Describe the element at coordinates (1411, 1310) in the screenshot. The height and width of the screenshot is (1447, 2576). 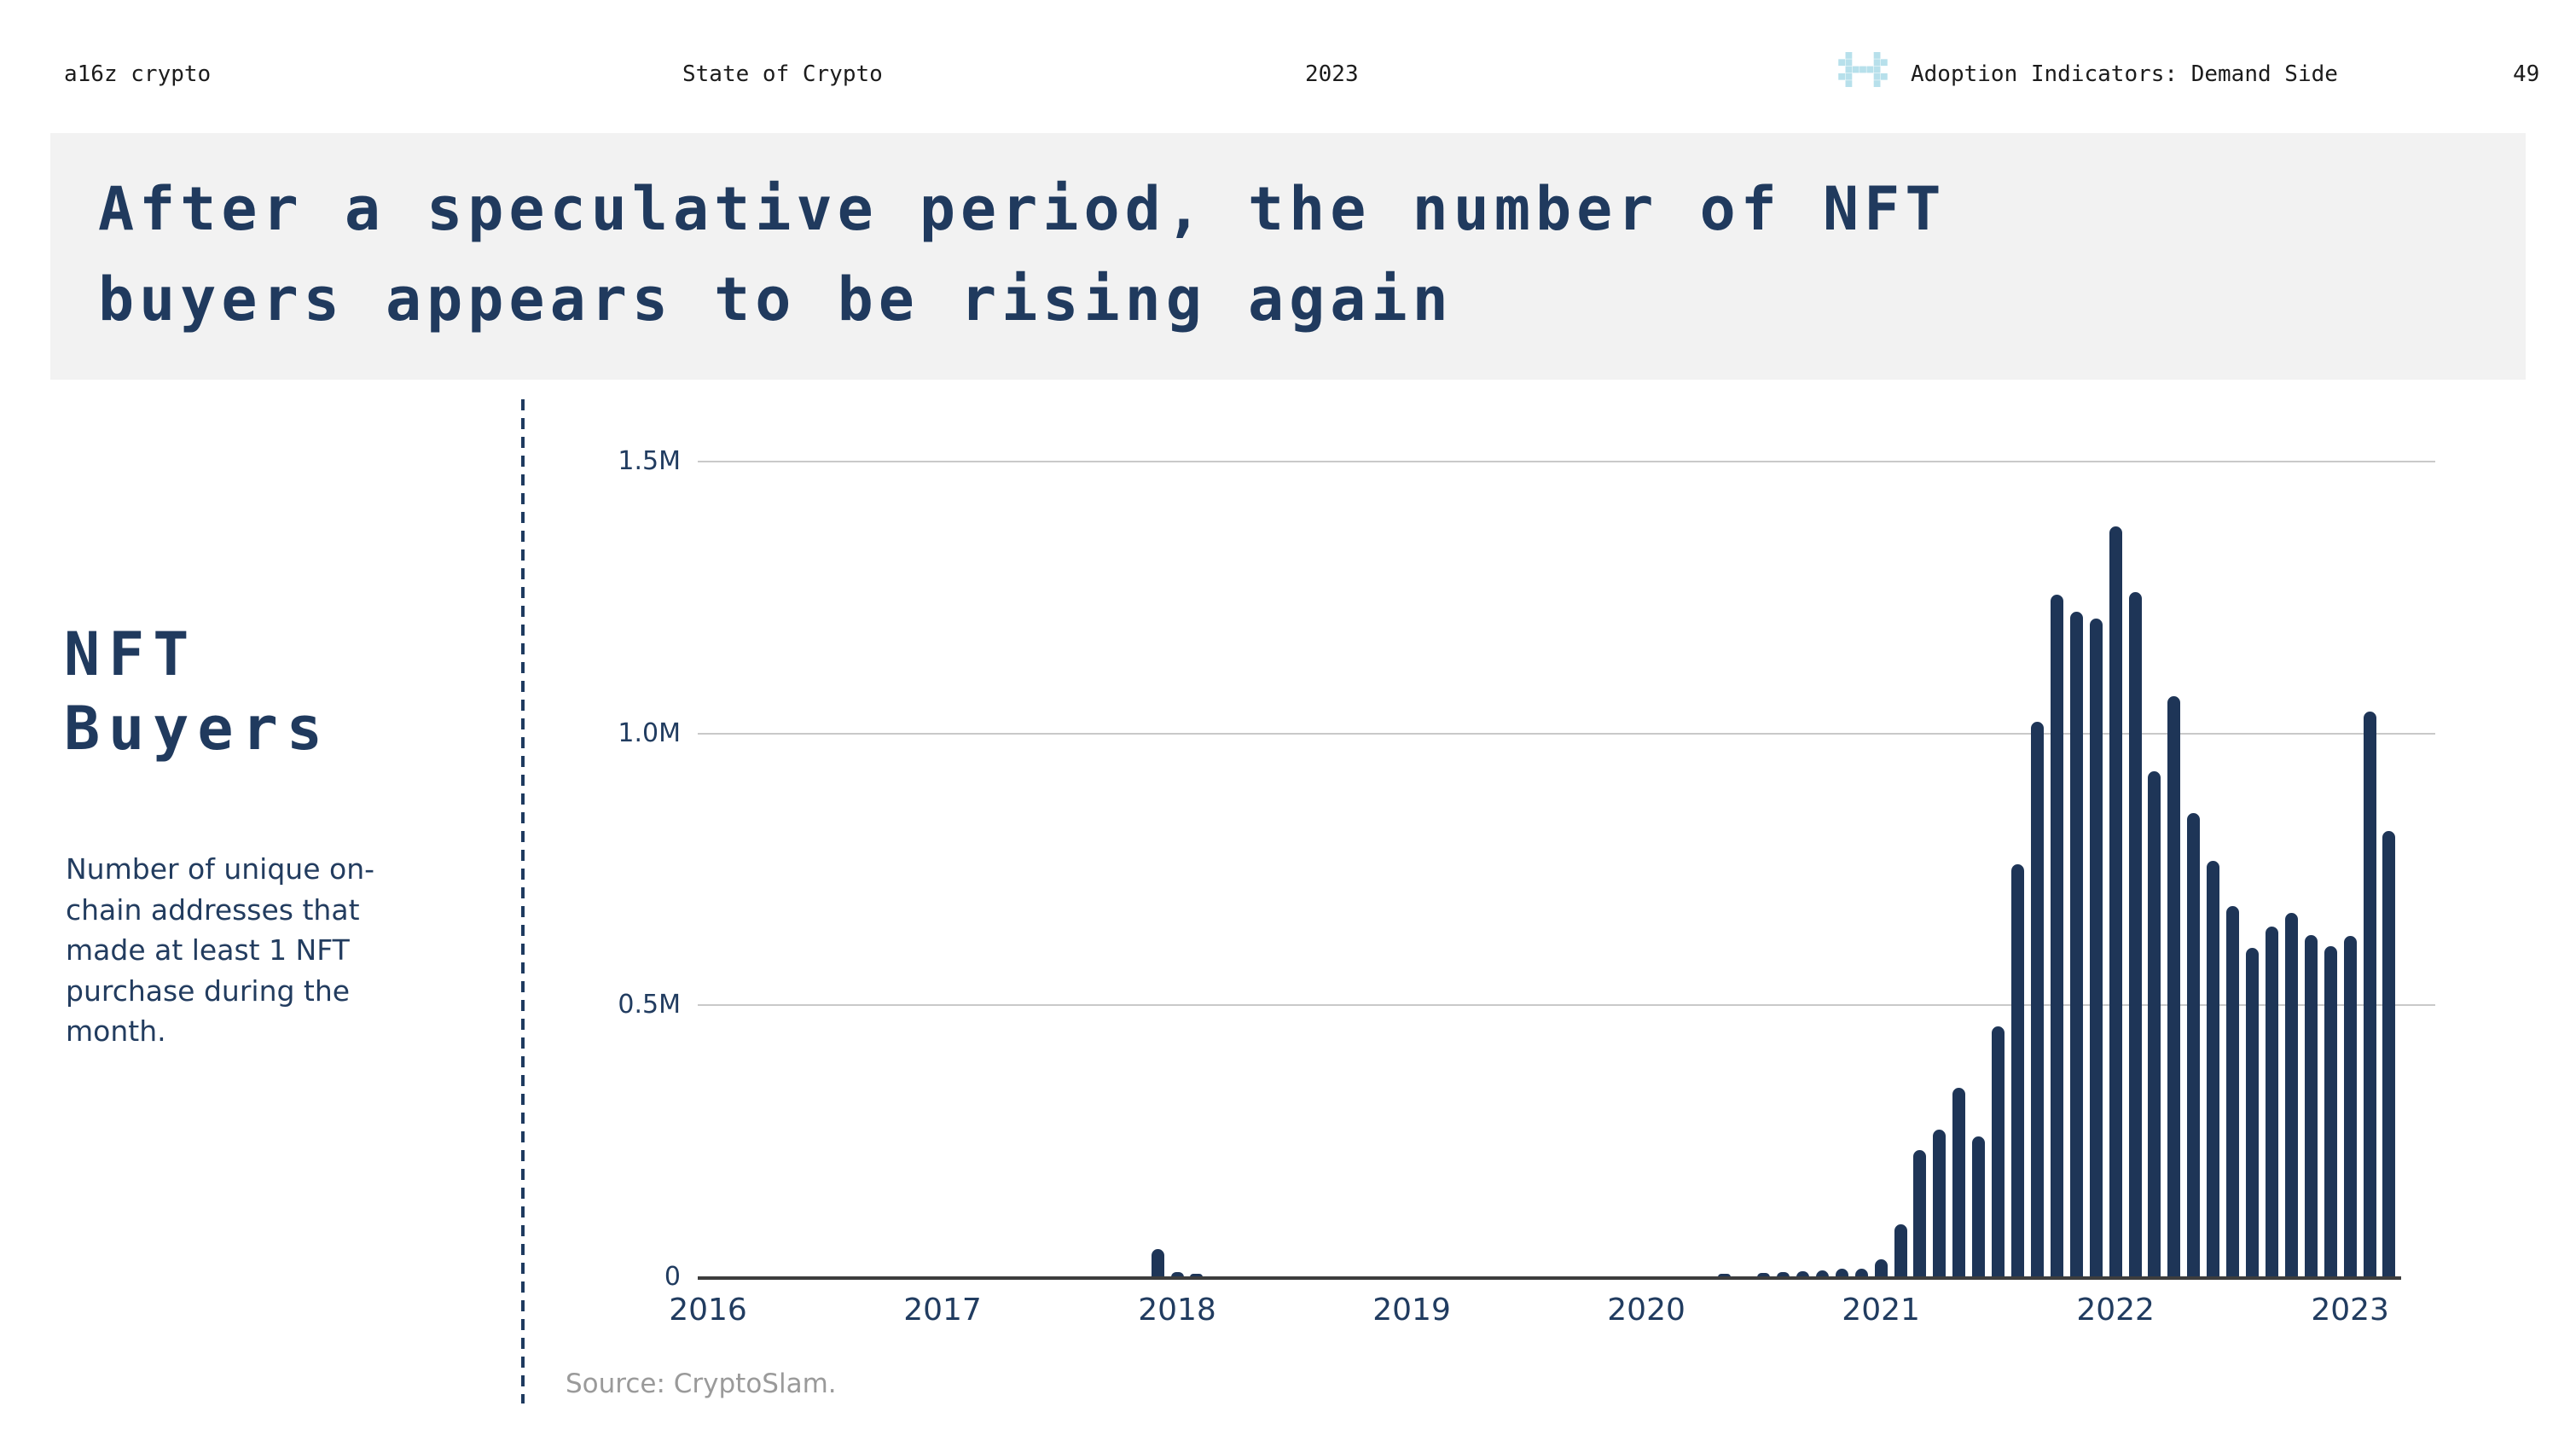
I see `x-tick-2019: 2019` at that location.